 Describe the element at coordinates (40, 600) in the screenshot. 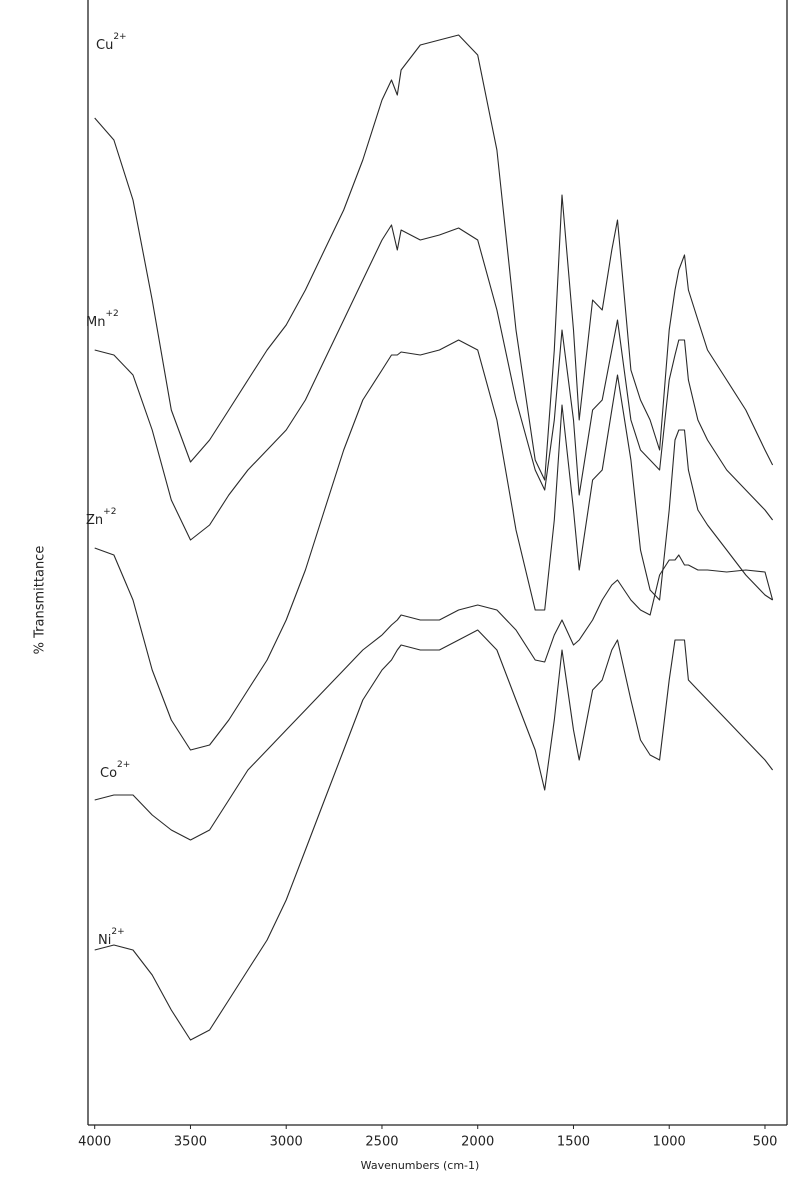

I see `y-axis-label: % Transmittance` at that location.